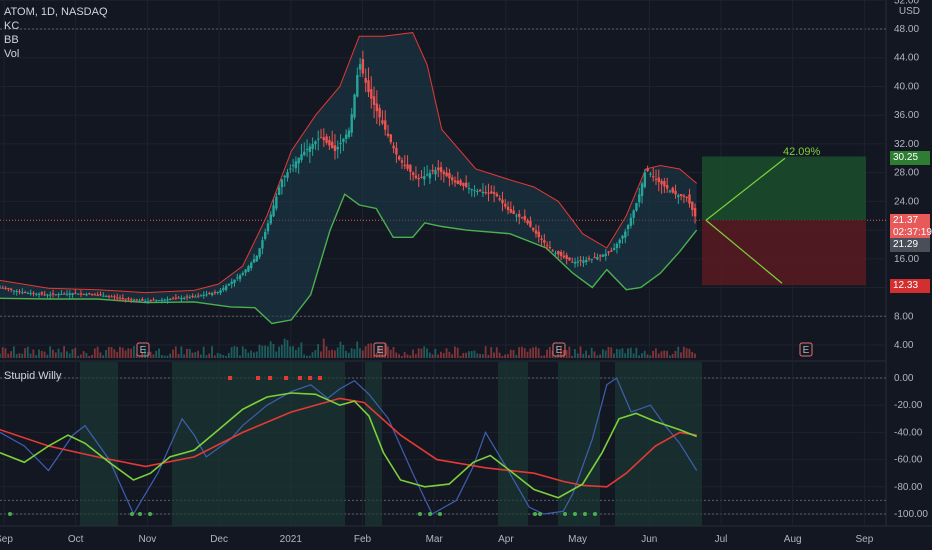 The height and width of the screenshot is (550, 932). Describe the element at coordinates (908, 460) in the screenshot. I see `osc-tick-label: -60.00` at that location.